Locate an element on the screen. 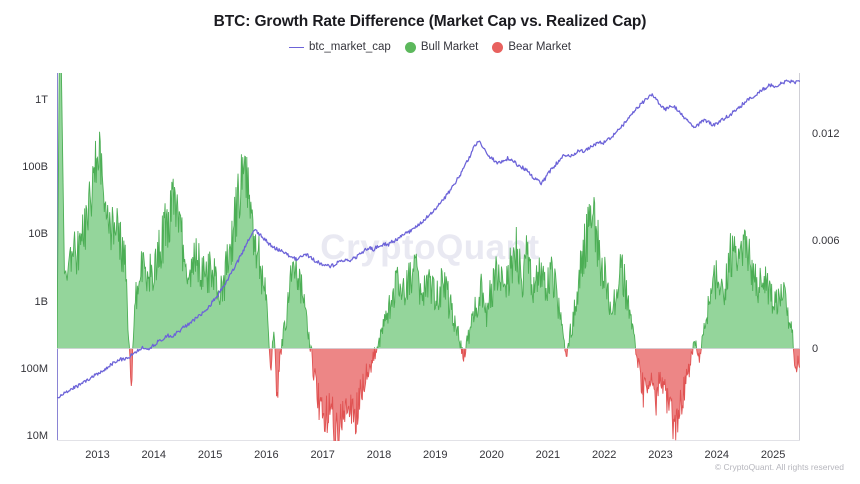 The height and width of the screenshot is (484, 860). legend-label: Bear Market is located at coordinates (539, 47).